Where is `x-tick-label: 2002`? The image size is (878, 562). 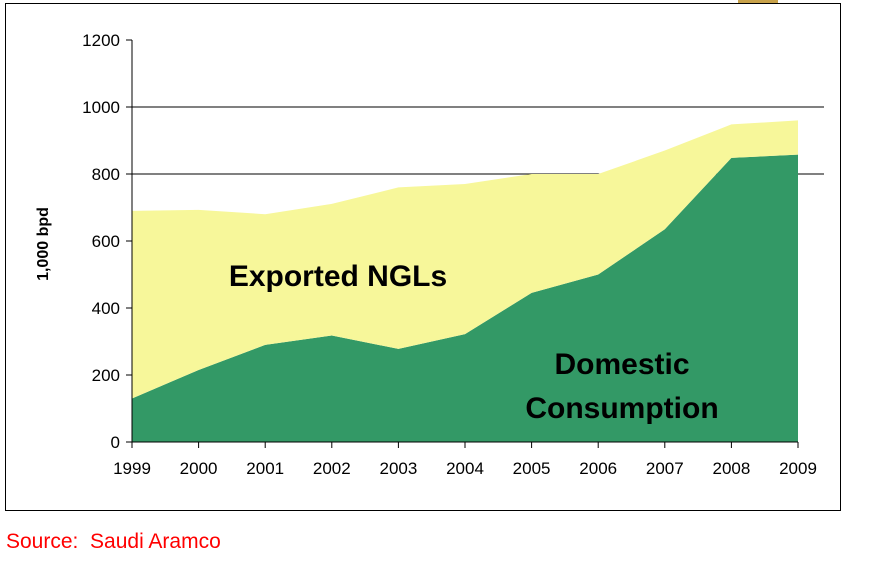 x-tick-label: 2002 is located at coordinates (332, 468).